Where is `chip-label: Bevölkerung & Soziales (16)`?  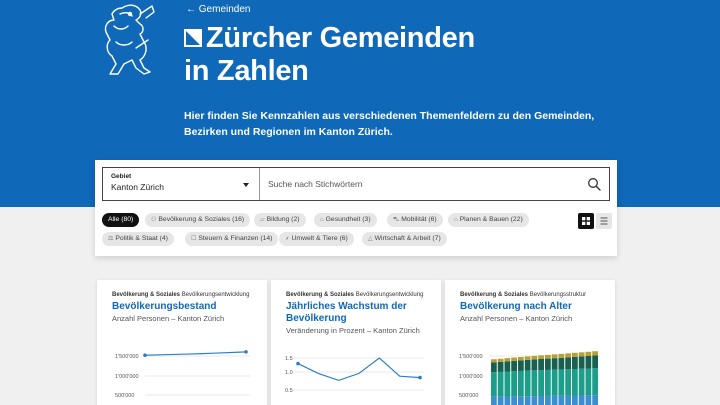 chip-label: Bevölkerung & Soziales (16) is located at coordinates (201, 219).